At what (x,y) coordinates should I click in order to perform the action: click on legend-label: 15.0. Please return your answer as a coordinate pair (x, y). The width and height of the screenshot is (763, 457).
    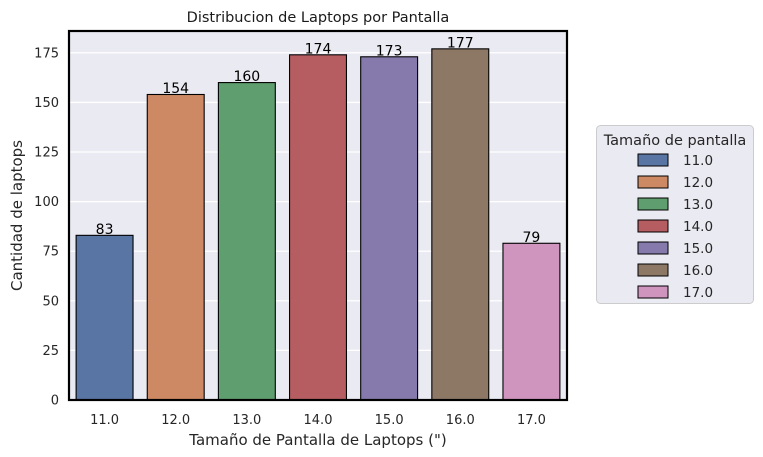
    Looking at the image, I should click on (698, 249).